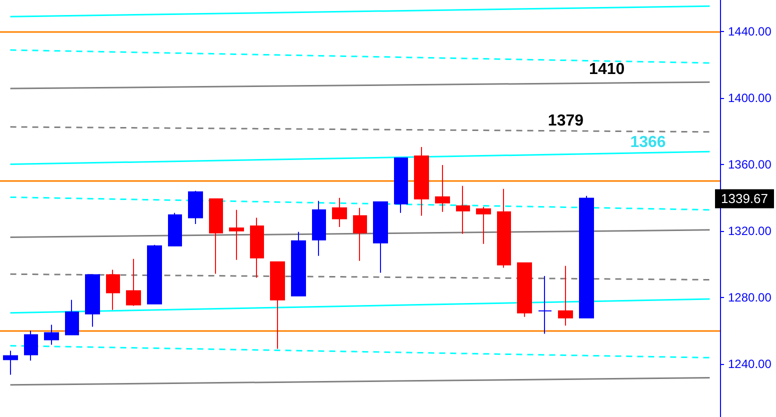 This screenshot has width=776, height=417. Describe the element at coordinates (750, 164) in the screenshot. I see `y-tick-label: 1360.00` at that location.